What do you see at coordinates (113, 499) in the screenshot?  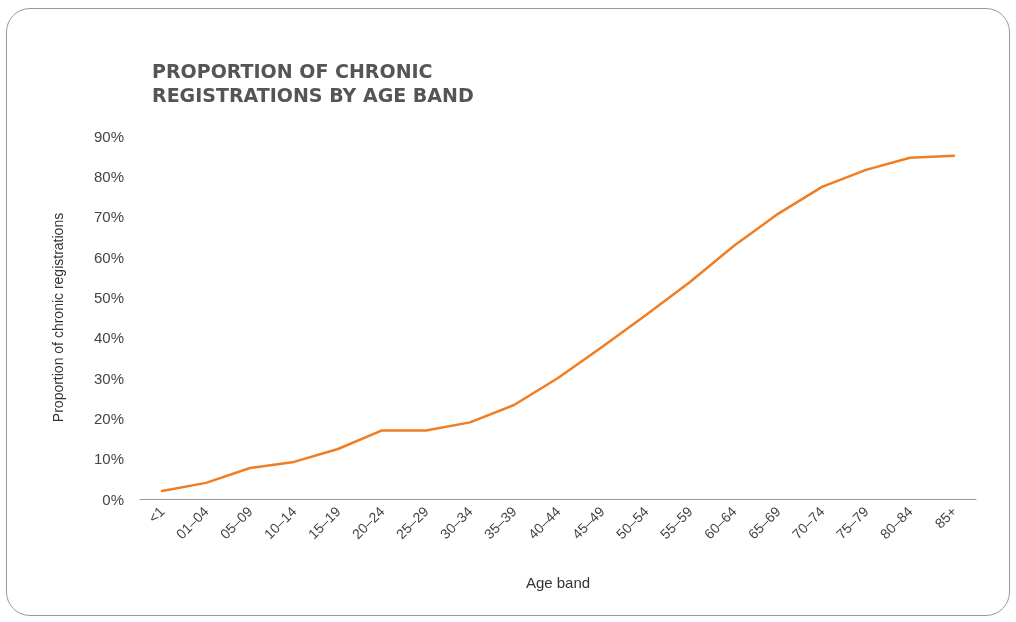 I see `y-tick-label: 0%` at bounding box center [113, 499].